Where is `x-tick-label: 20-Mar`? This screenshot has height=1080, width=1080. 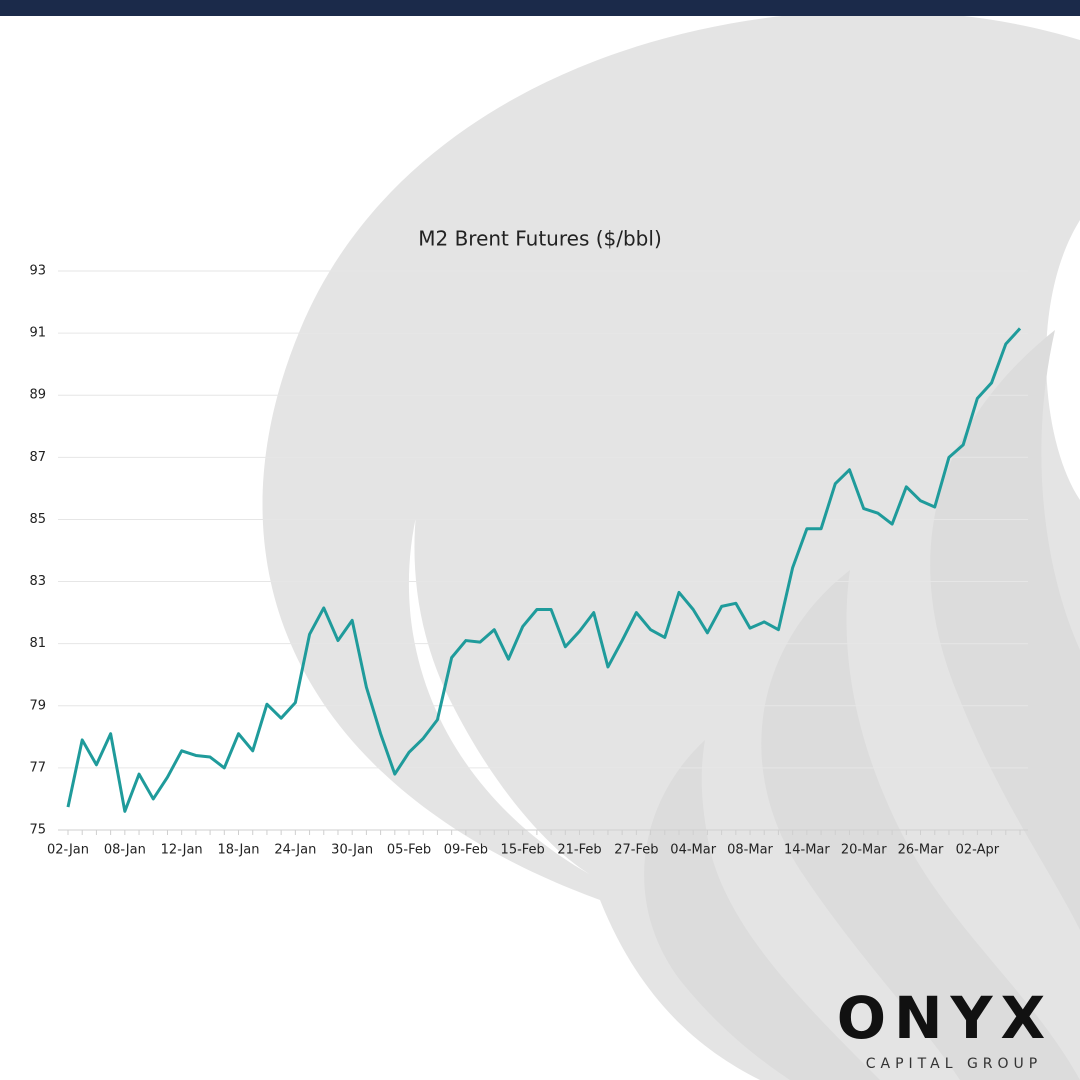 x-tick-label: 20-Mar is located at coordinates (864, 850).